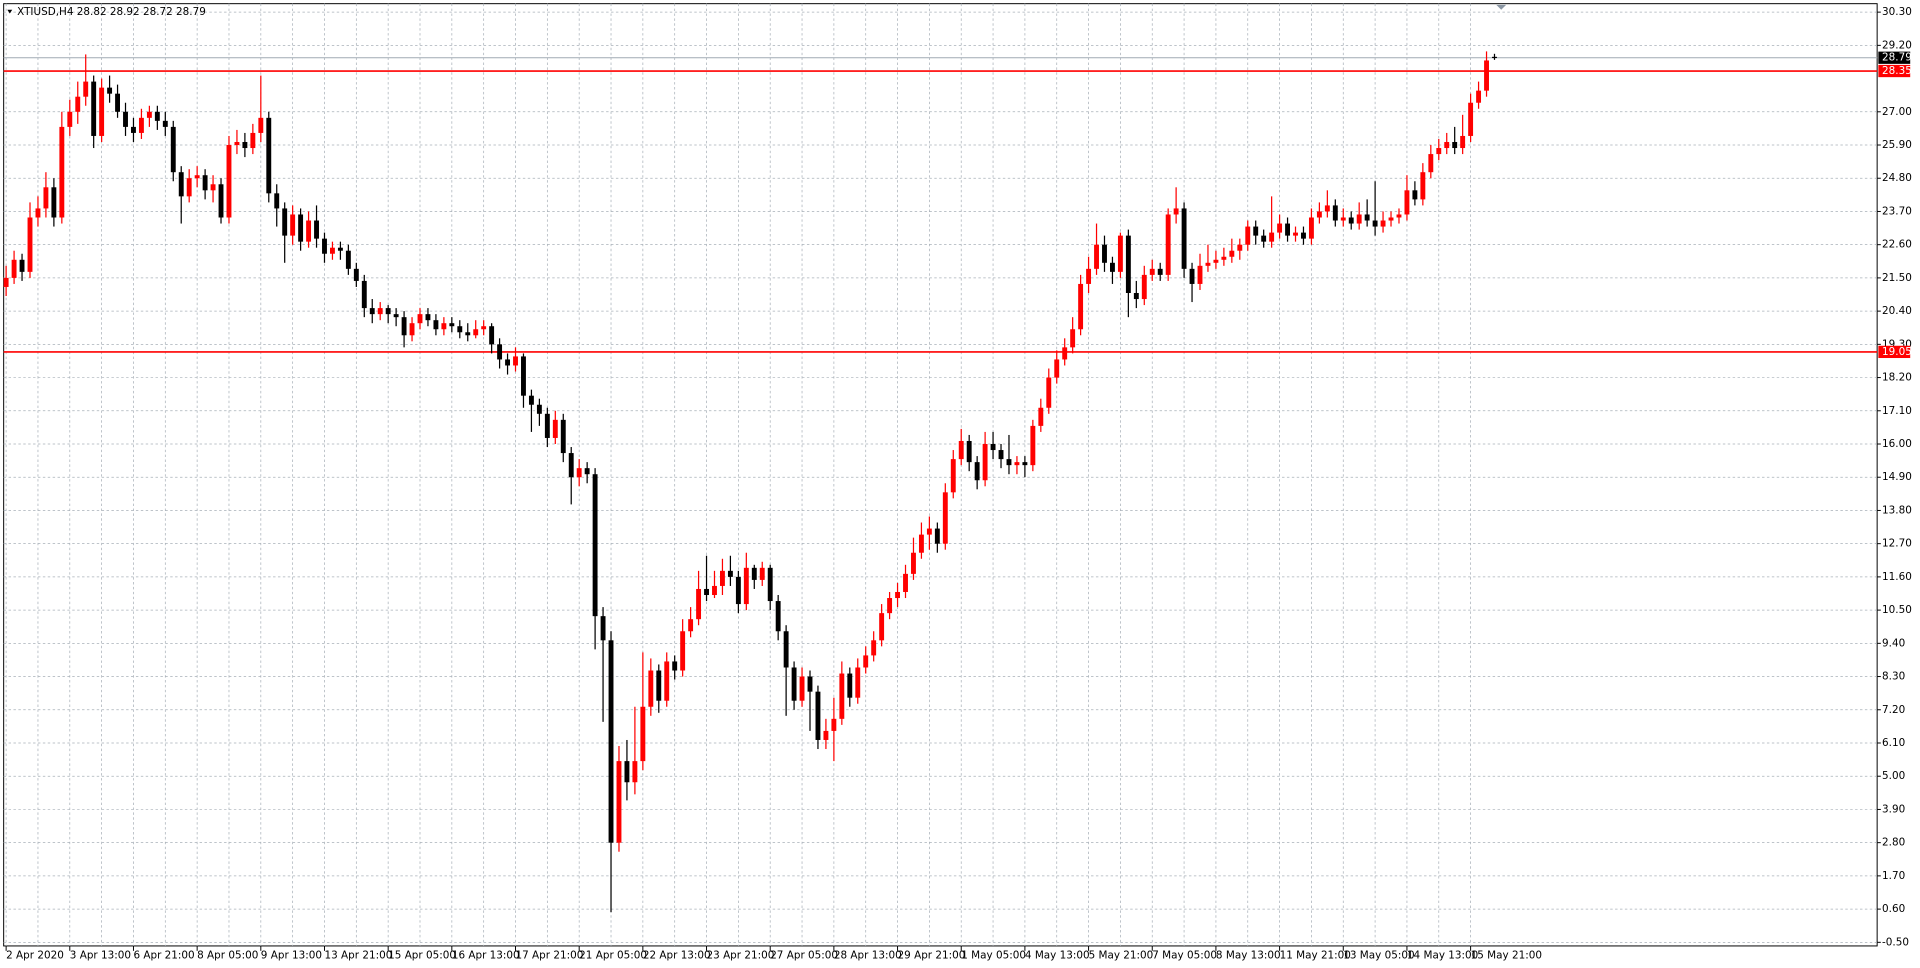 This screenshot has width=1920, height=968. I want to click on y-tick-label: 8.30, so click(1893, 677).